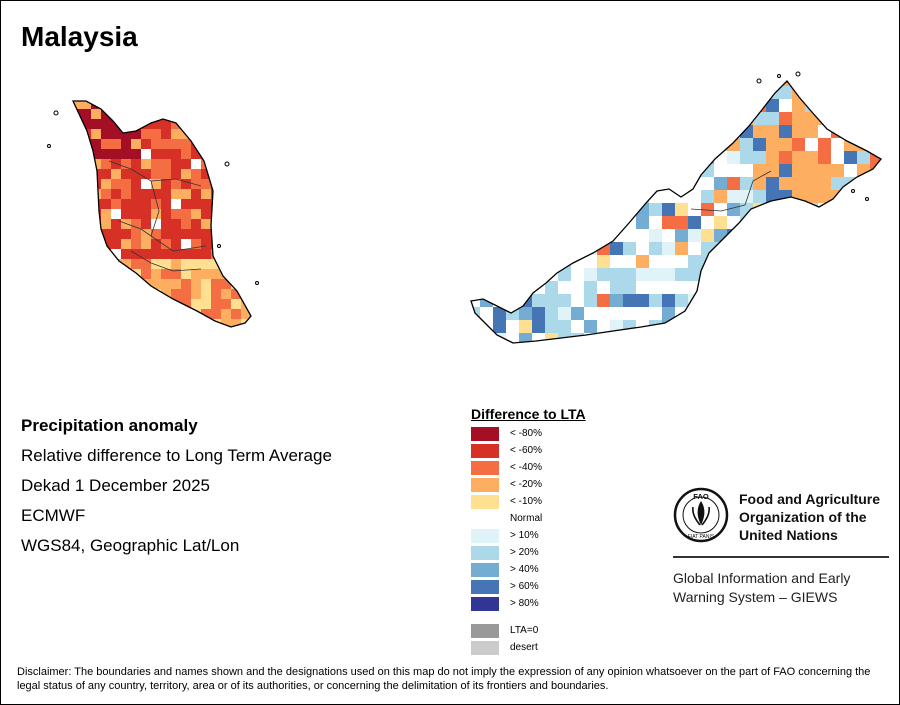  What do you see at coordinates (79, 36) in the screenshot?
I see `map-title: Malaysia` at bounding box center [79, 36].